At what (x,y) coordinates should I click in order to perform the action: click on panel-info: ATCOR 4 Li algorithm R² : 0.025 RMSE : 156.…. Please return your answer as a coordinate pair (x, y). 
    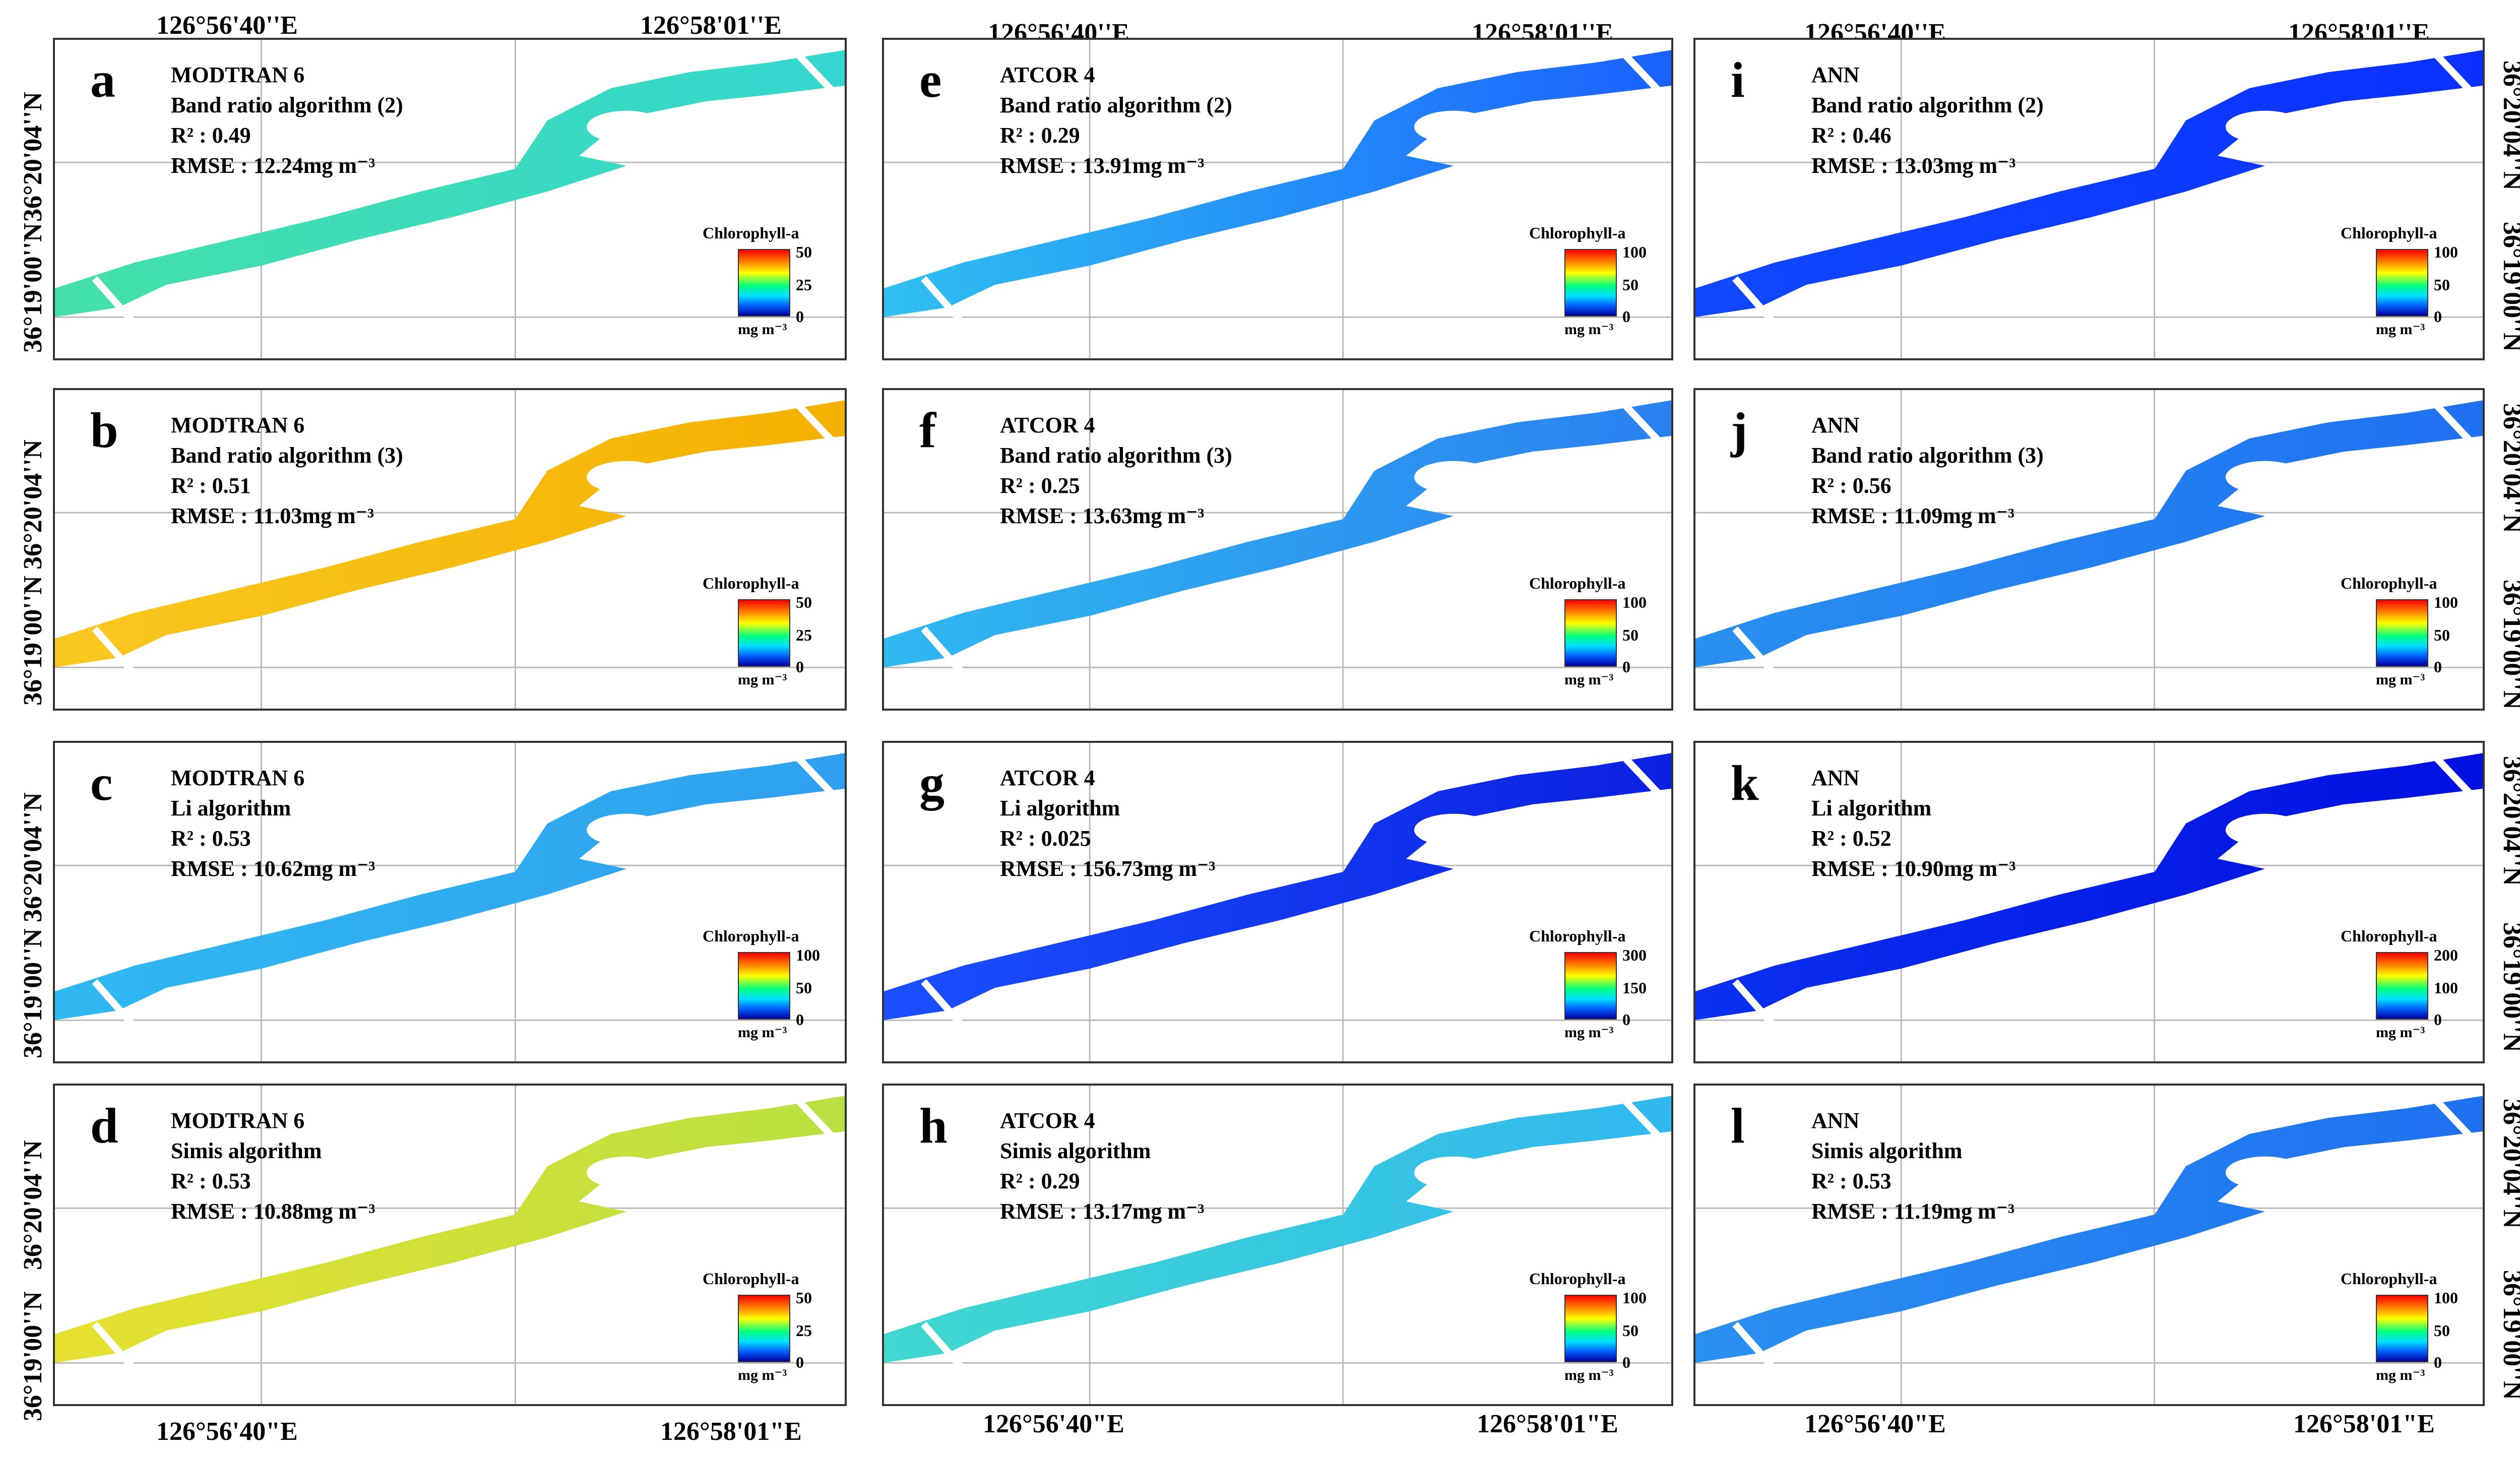
    Looking at the image, I should click on (1108, 824).